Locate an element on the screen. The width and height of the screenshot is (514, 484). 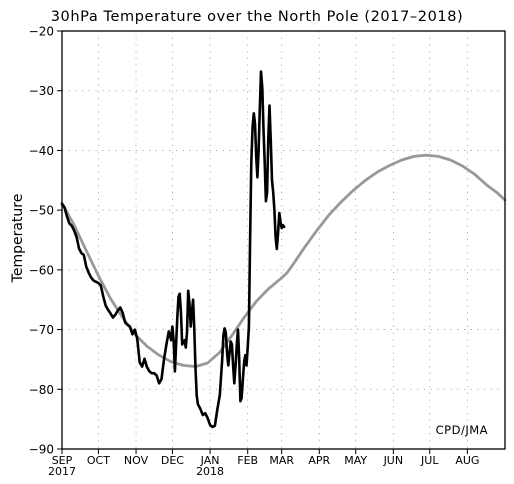
x-tick-label: SEP is located at coordinates (62, 460).